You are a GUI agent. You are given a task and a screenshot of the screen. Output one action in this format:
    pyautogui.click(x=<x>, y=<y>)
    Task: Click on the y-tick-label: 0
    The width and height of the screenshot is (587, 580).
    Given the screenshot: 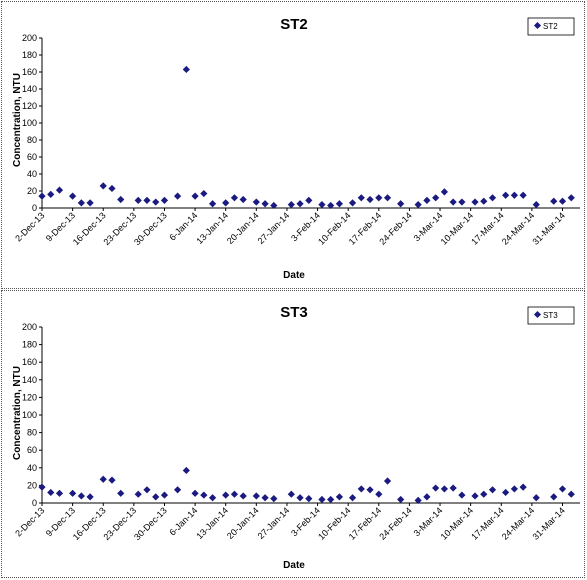 What is the action you would take?
    pyautogui.click(x=34, y=208)
    